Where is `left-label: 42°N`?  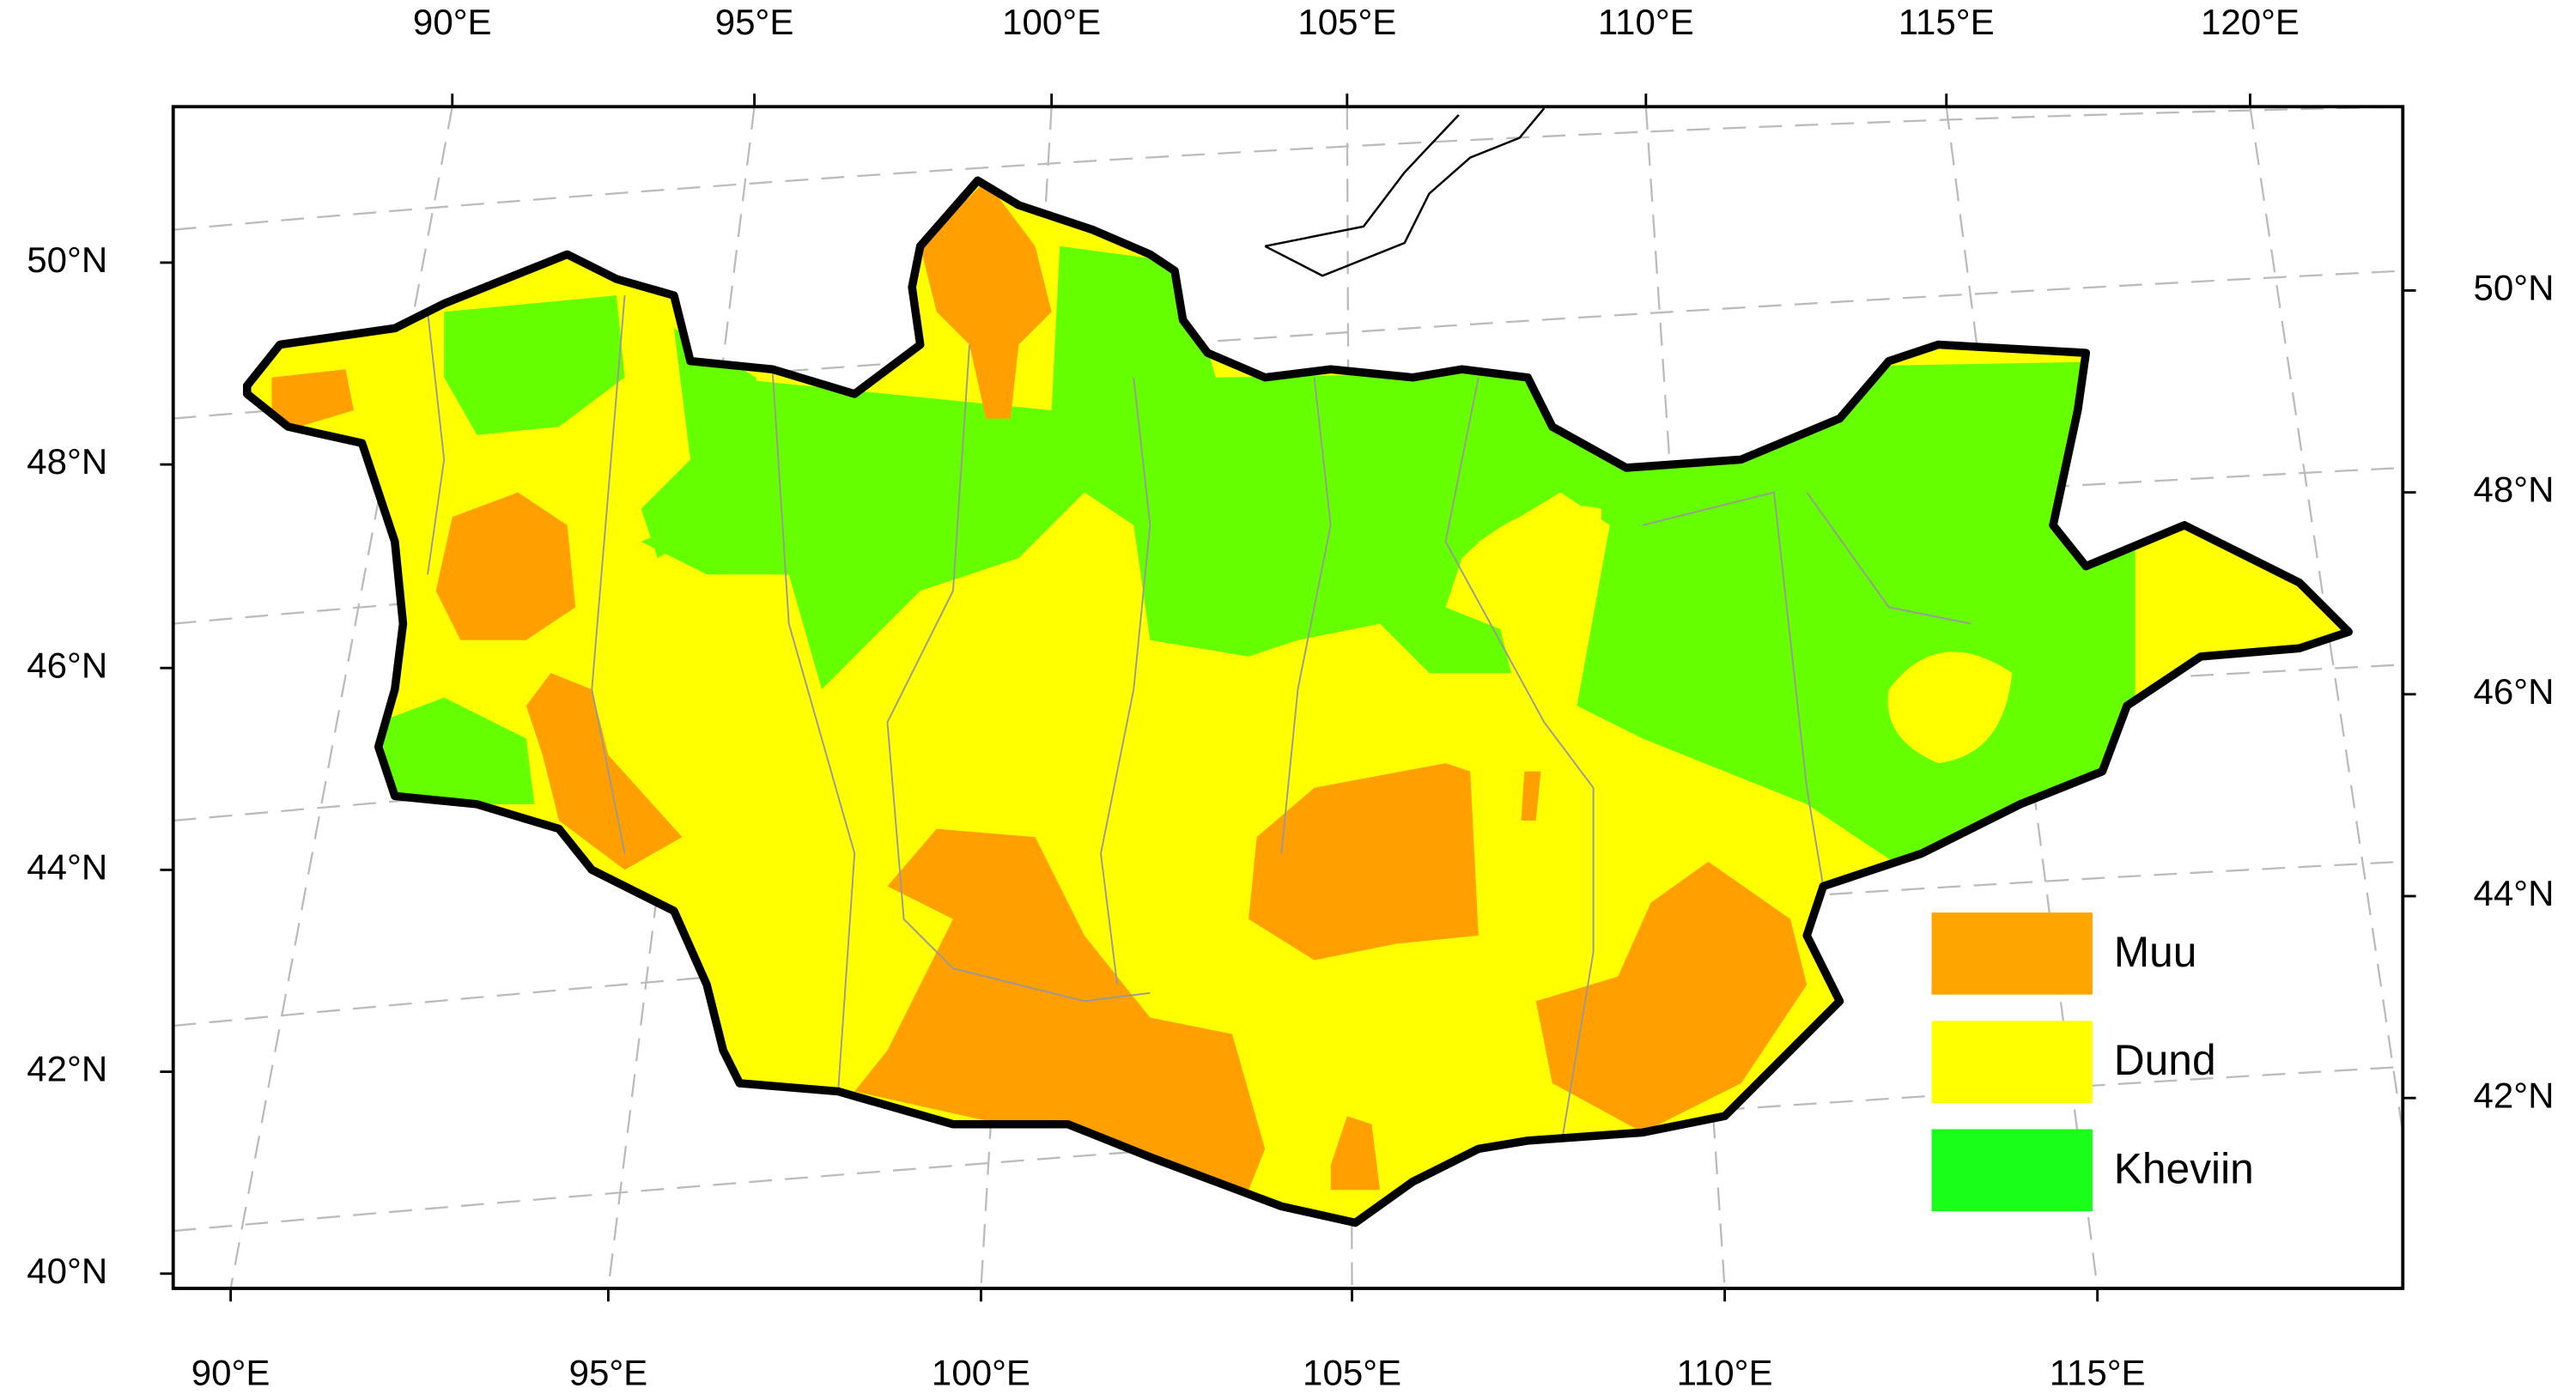 left-label: 42°N is located at coordinates (67, 1069).